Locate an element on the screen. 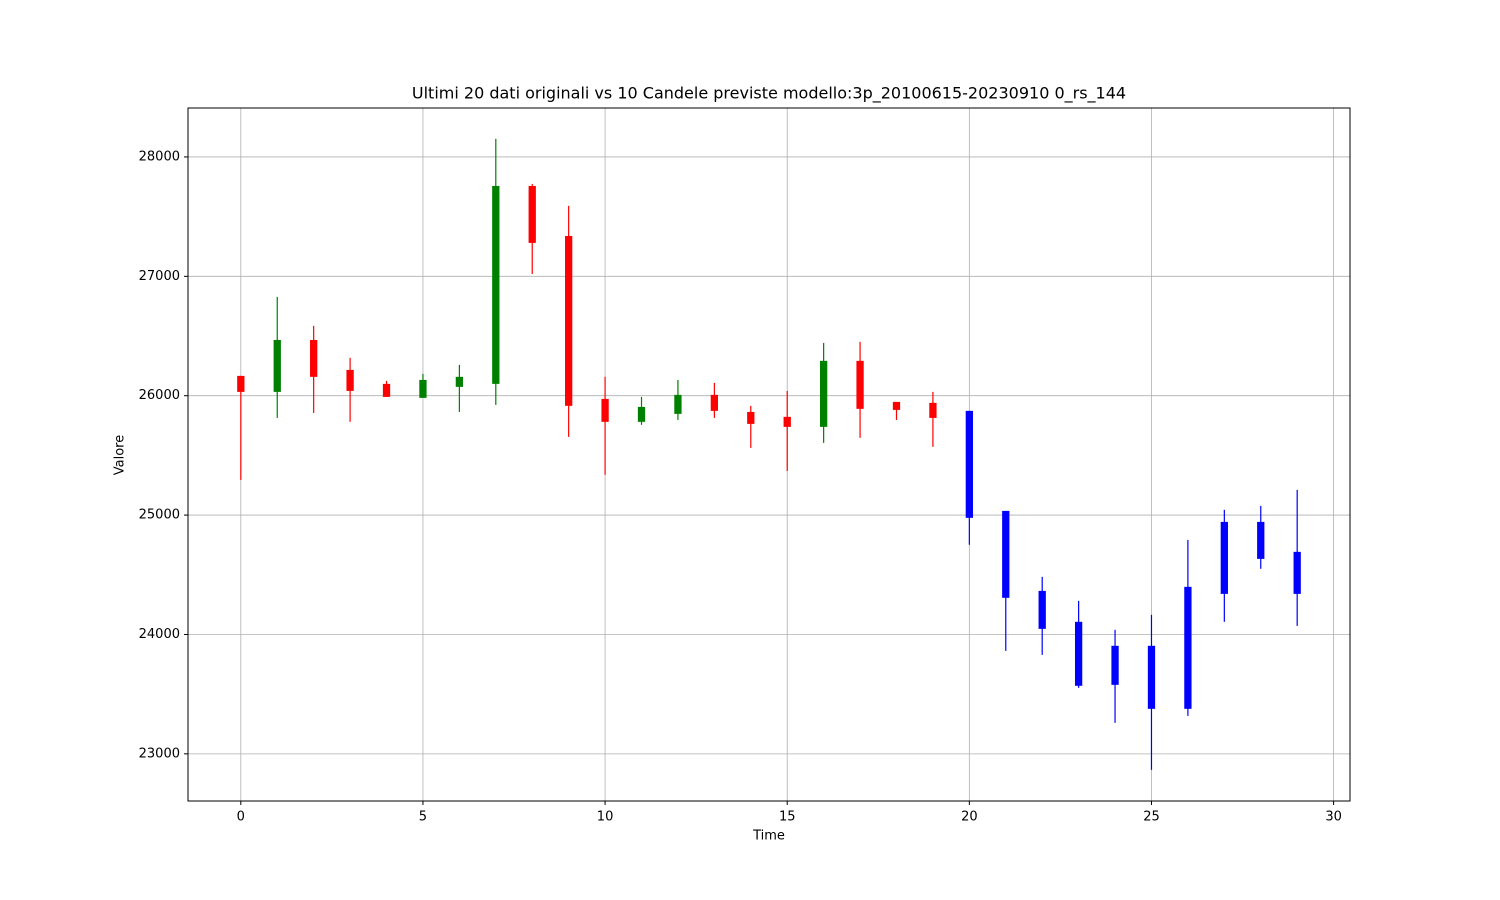  x-tick-label: 25 is located at coordinates (1151, 817).